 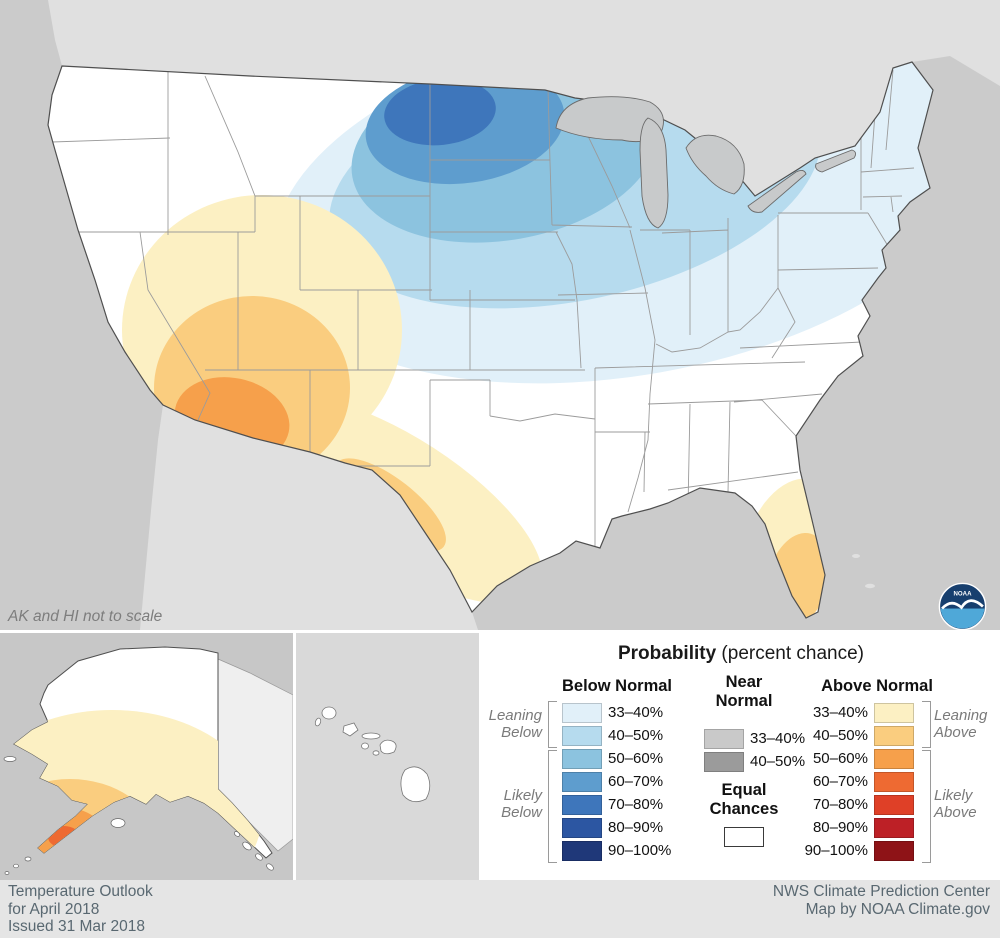 I want to click on above-label-90-100: 90–100%, so click(x=836, y=850).